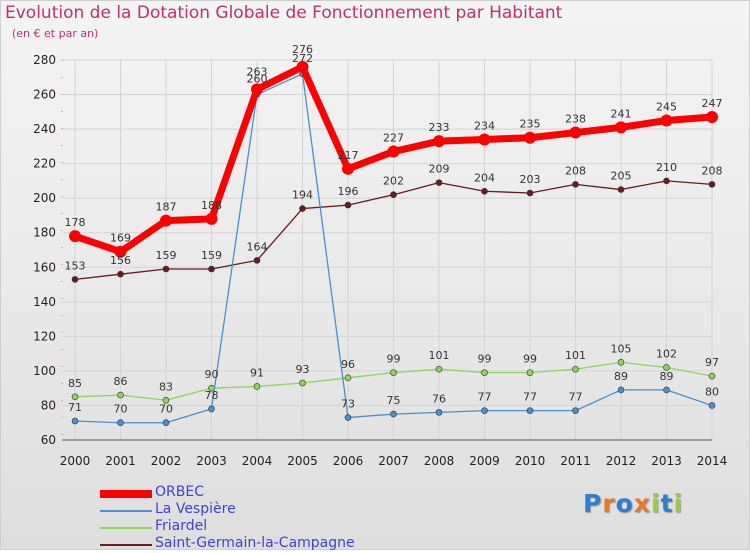  What do you see at coordinates (255, 543) in the screenshot?
I see `legend-label: Saint-Germain-la-Campagne` at bounding box center [255, 543].